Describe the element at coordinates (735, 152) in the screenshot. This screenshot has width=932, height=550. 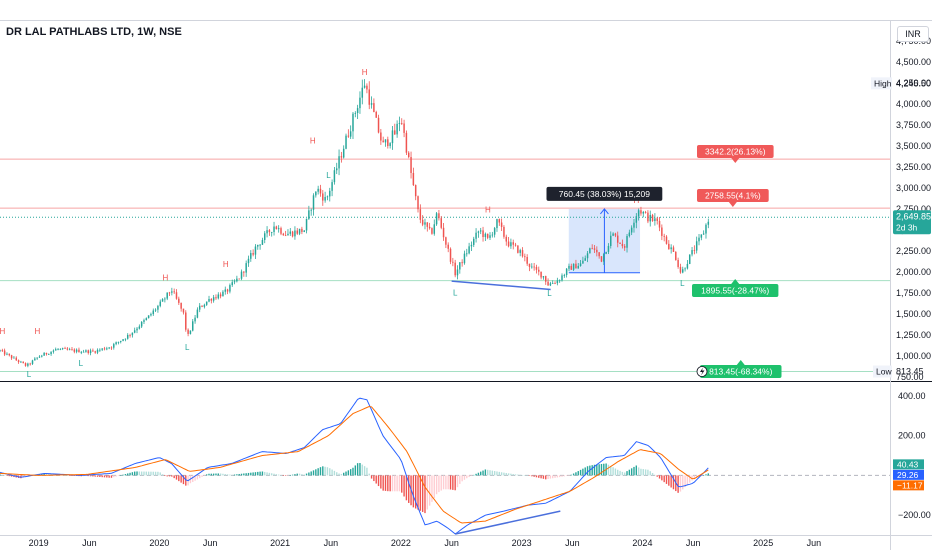
I see `level-label: 3342.2(26.13%)` at that location.